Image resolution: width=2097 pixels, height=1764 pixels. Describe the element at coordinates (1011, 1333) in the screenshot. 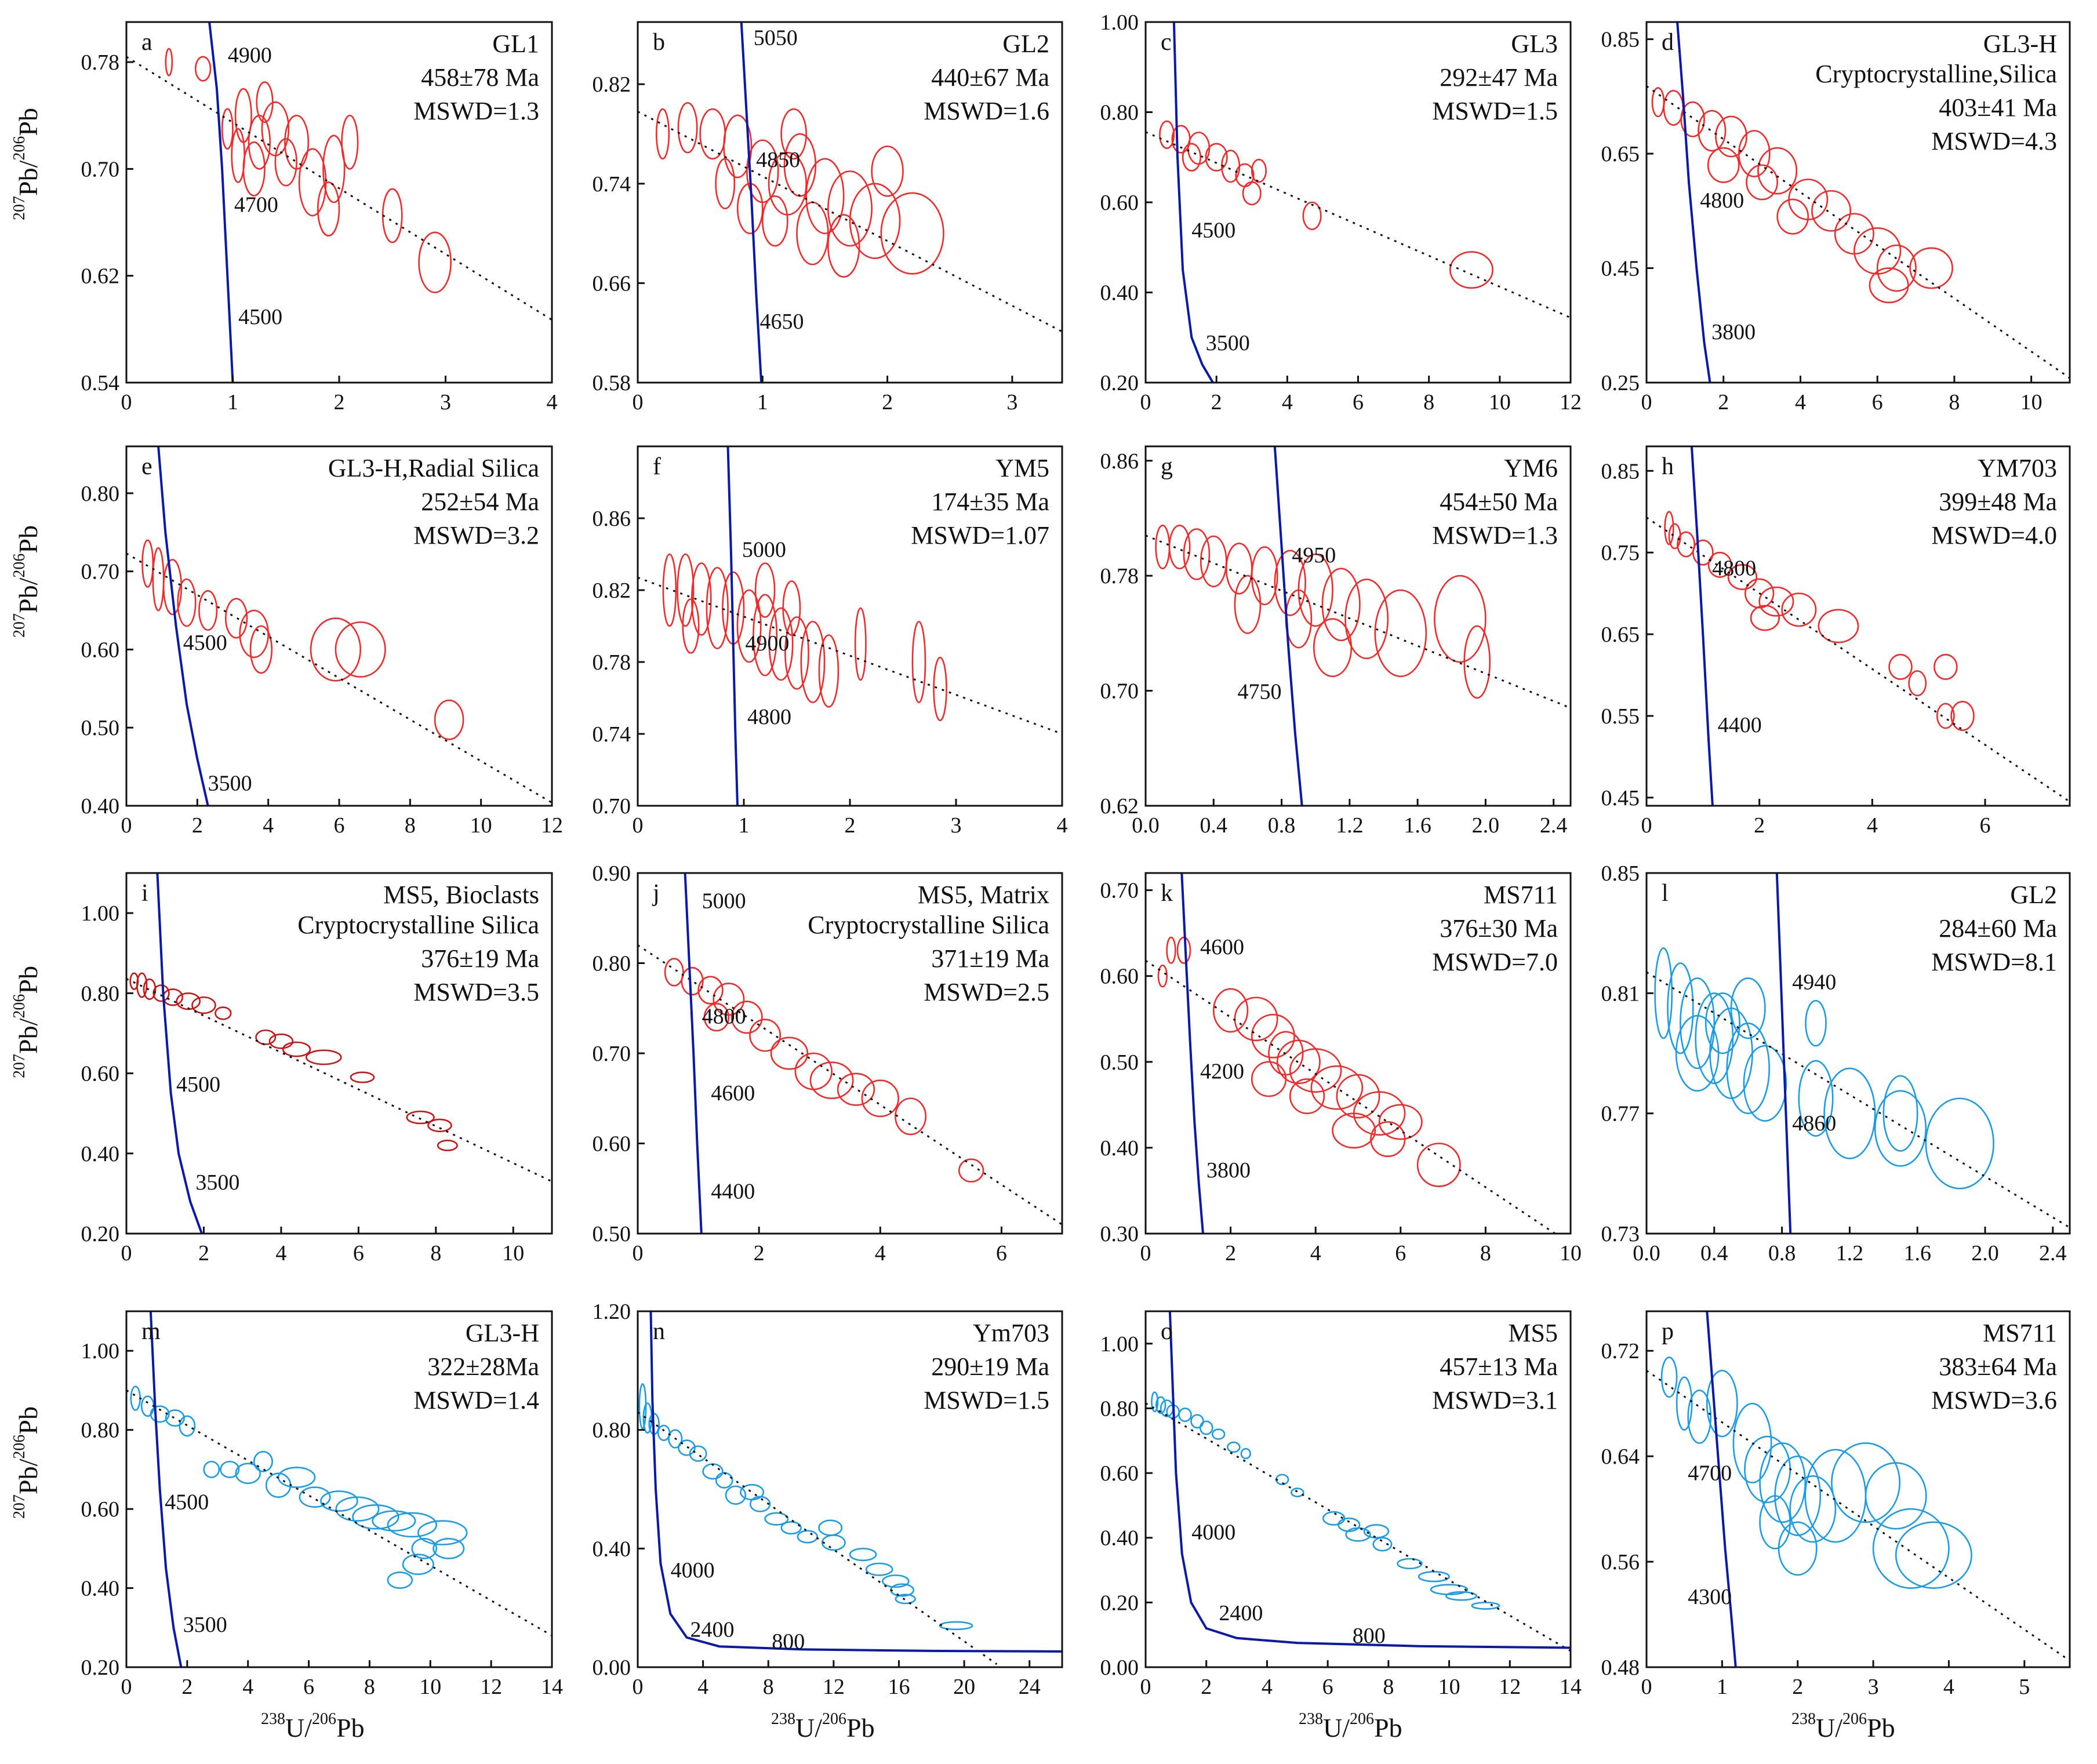

I see `sample-name: Ym703` at that location.